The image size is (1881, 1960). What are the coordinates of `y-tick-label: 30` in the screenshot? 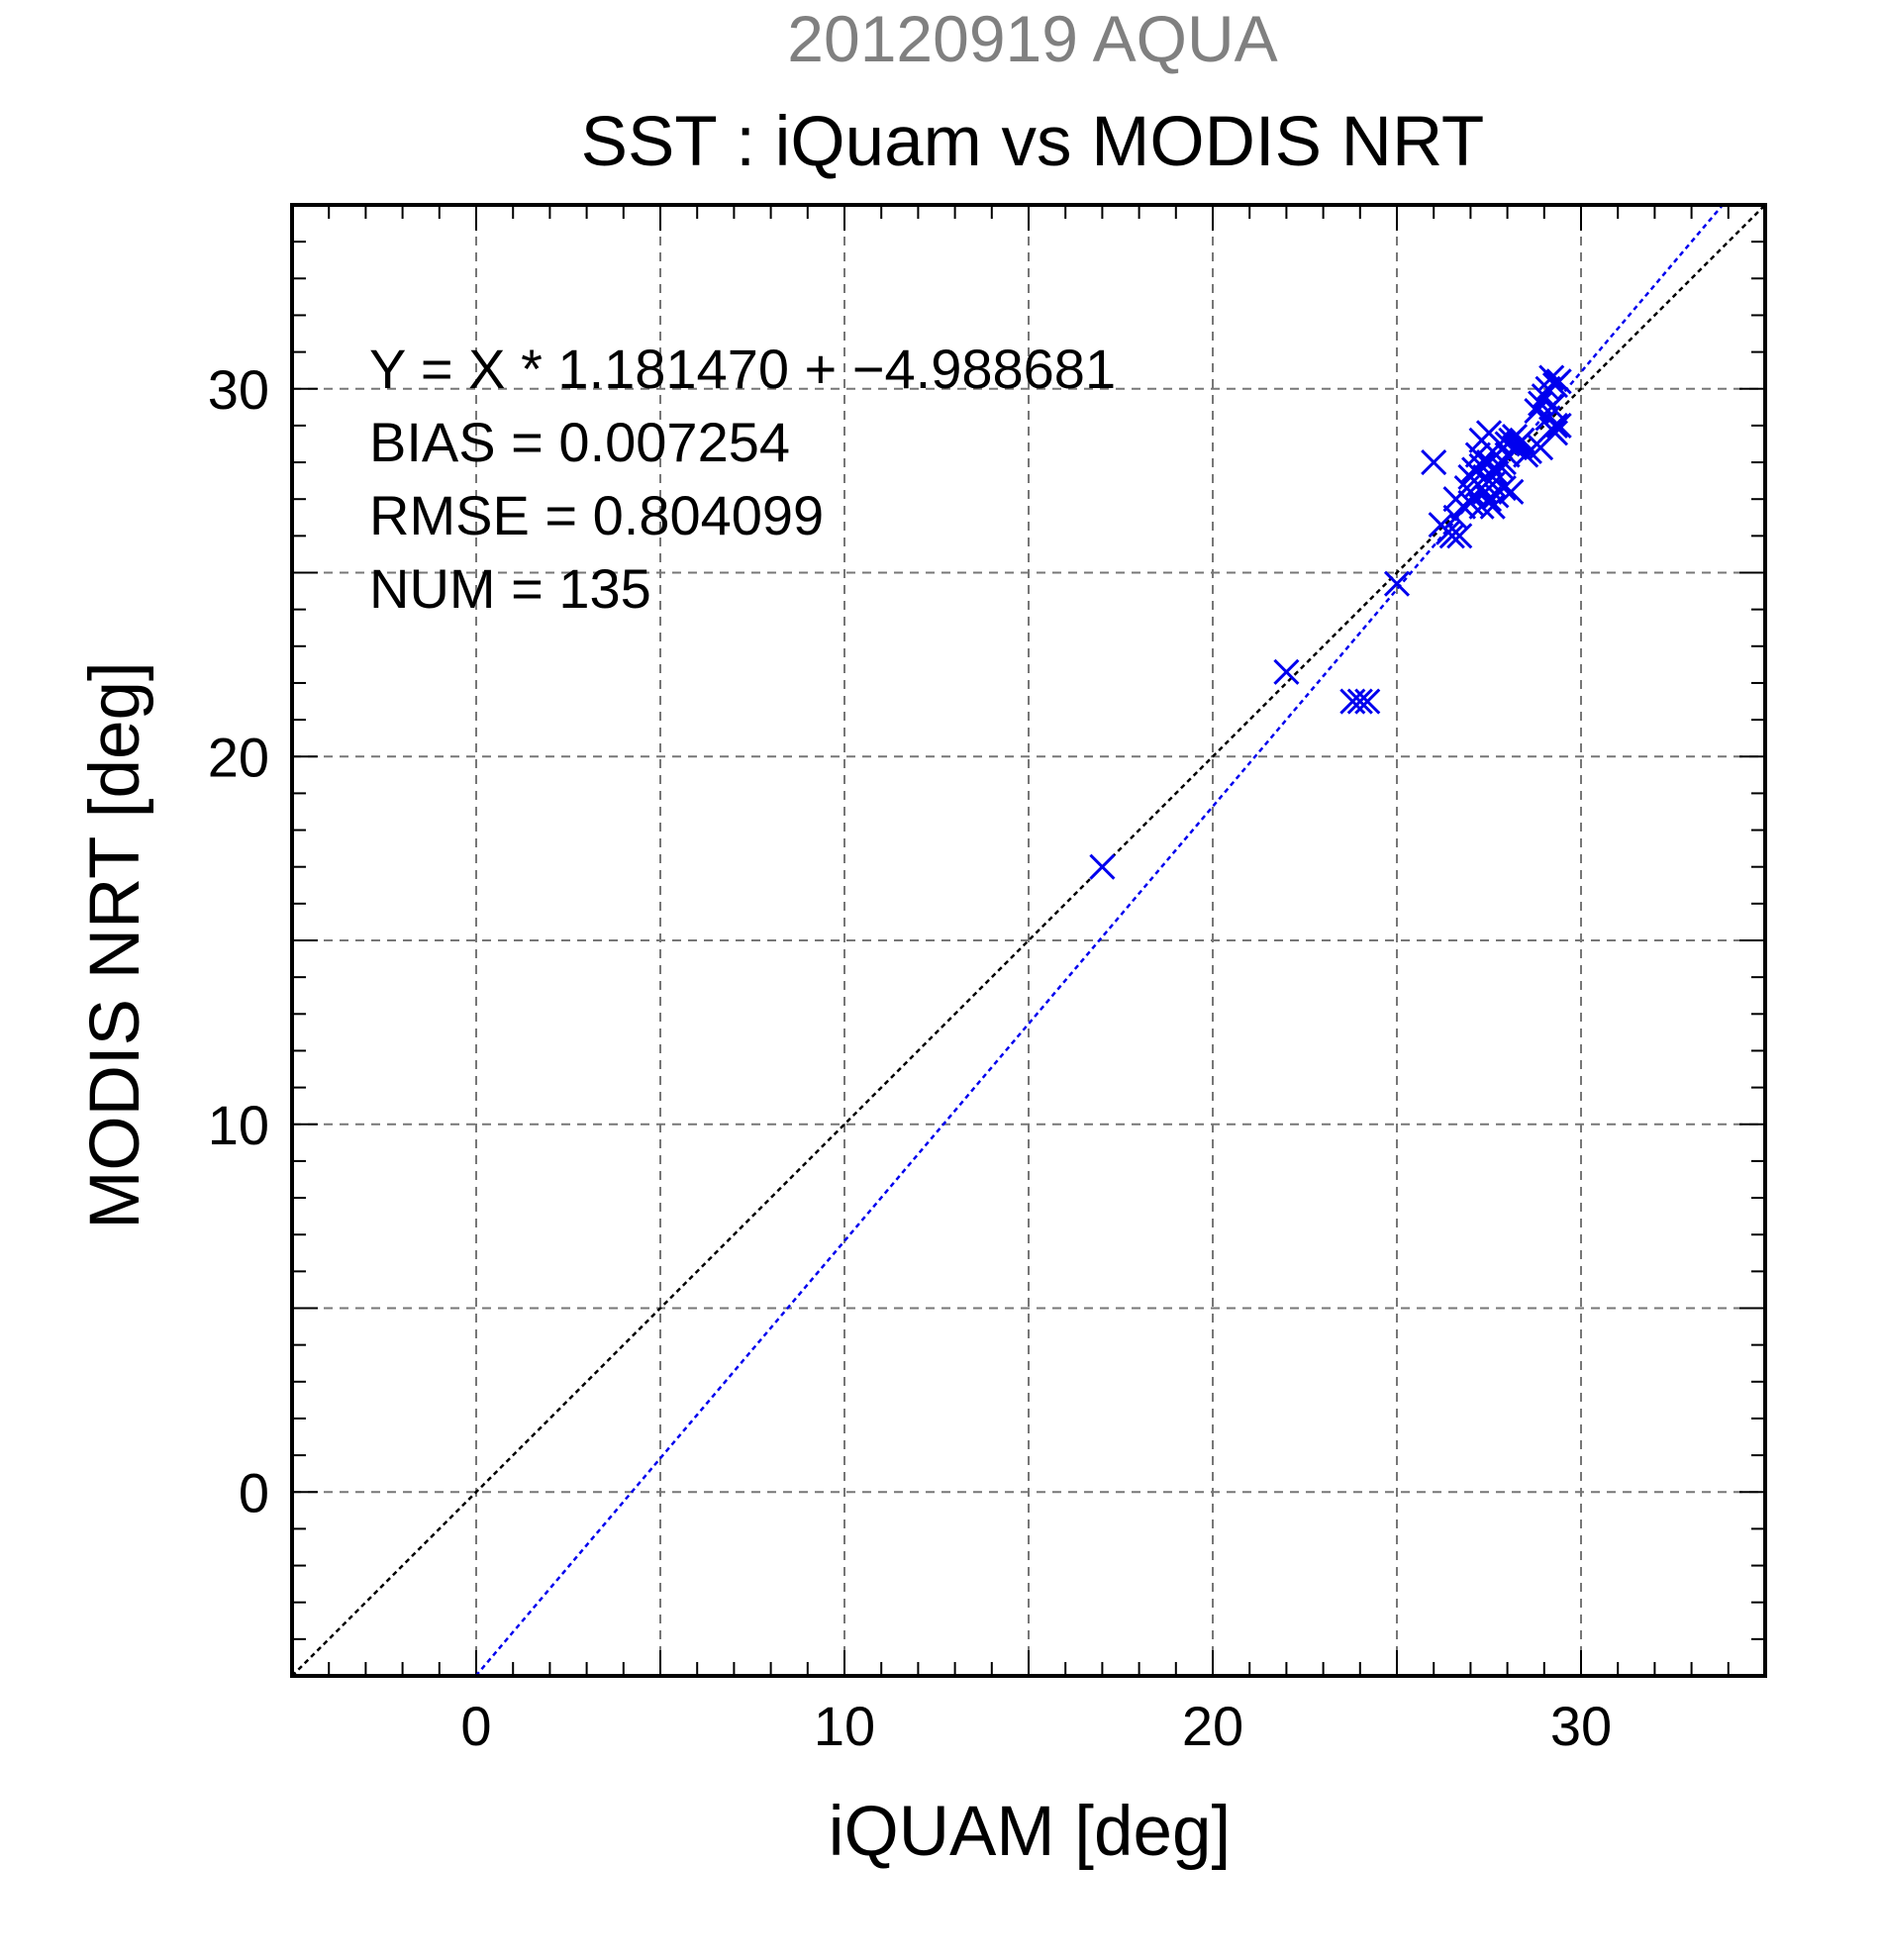 It's located at (239, 389).